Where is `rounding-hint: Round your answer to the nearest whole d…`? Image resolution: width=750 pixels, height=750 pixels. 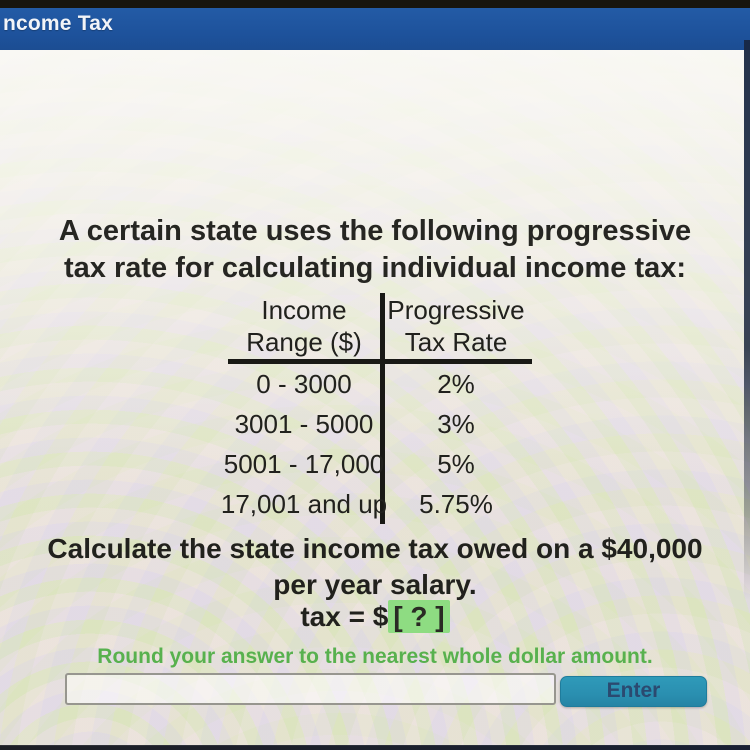 rounding-hint: Round your answer to the nearest whole d… is located at coordinates (375, 656).